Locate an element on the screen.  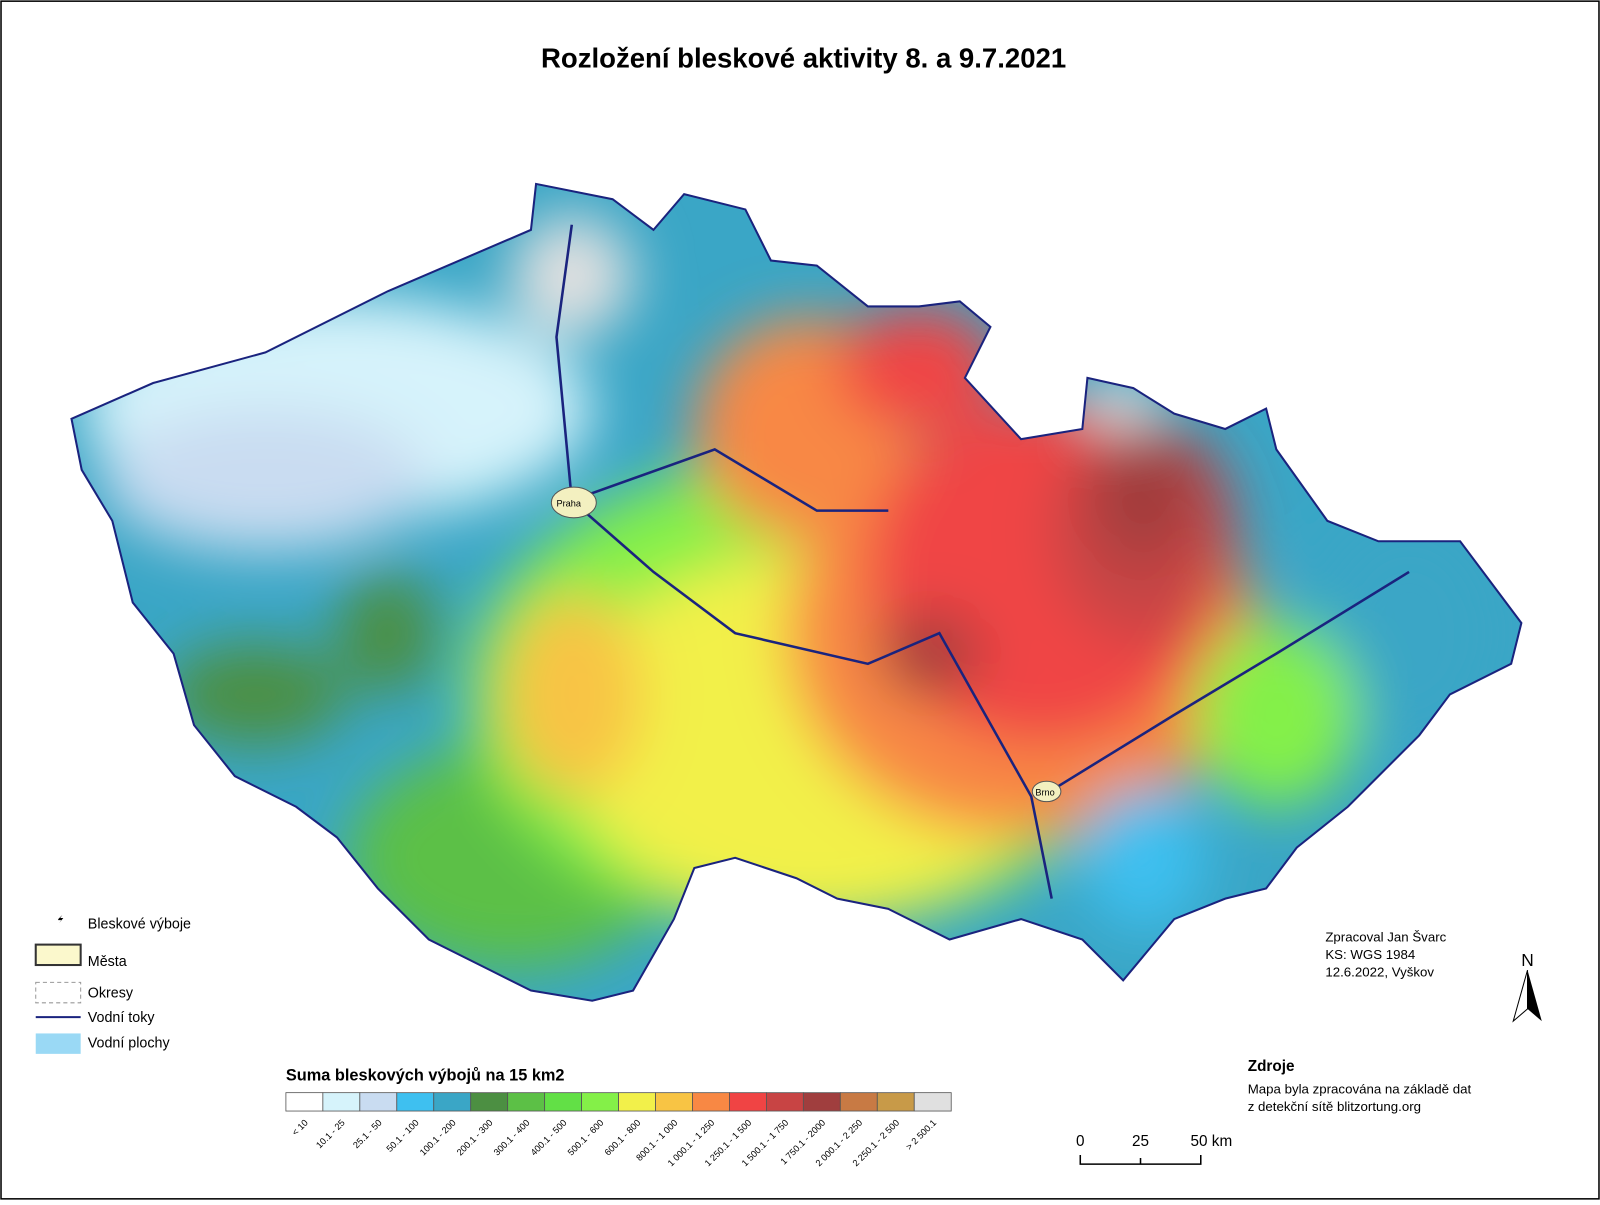
scale-bar: 0 25 50 km is located at coordinates (1154, 1149).